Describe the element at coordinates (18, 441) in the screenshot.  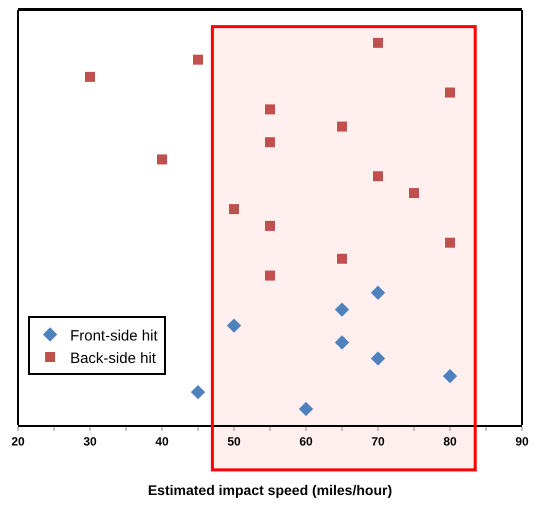
I see `x-tick-label: 20` at that location.